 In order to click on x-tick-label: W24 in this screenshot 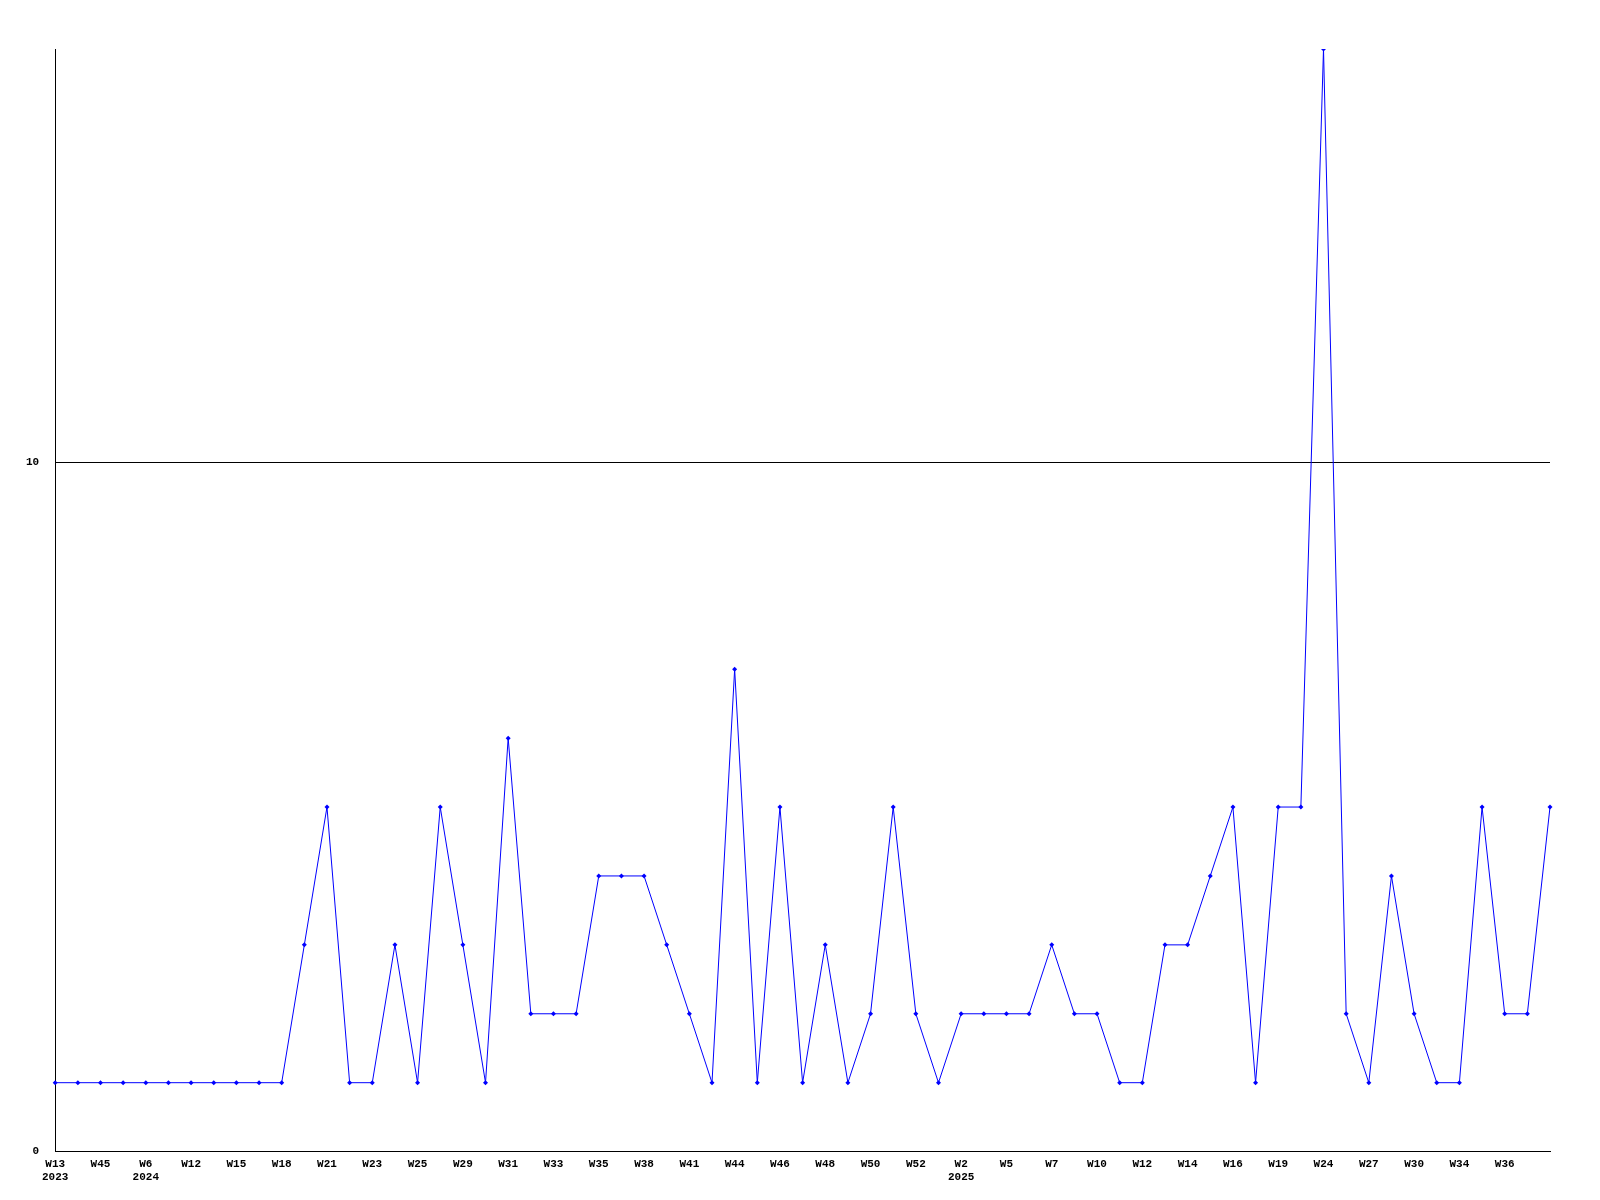, I will do `click(1323, 1163)`.